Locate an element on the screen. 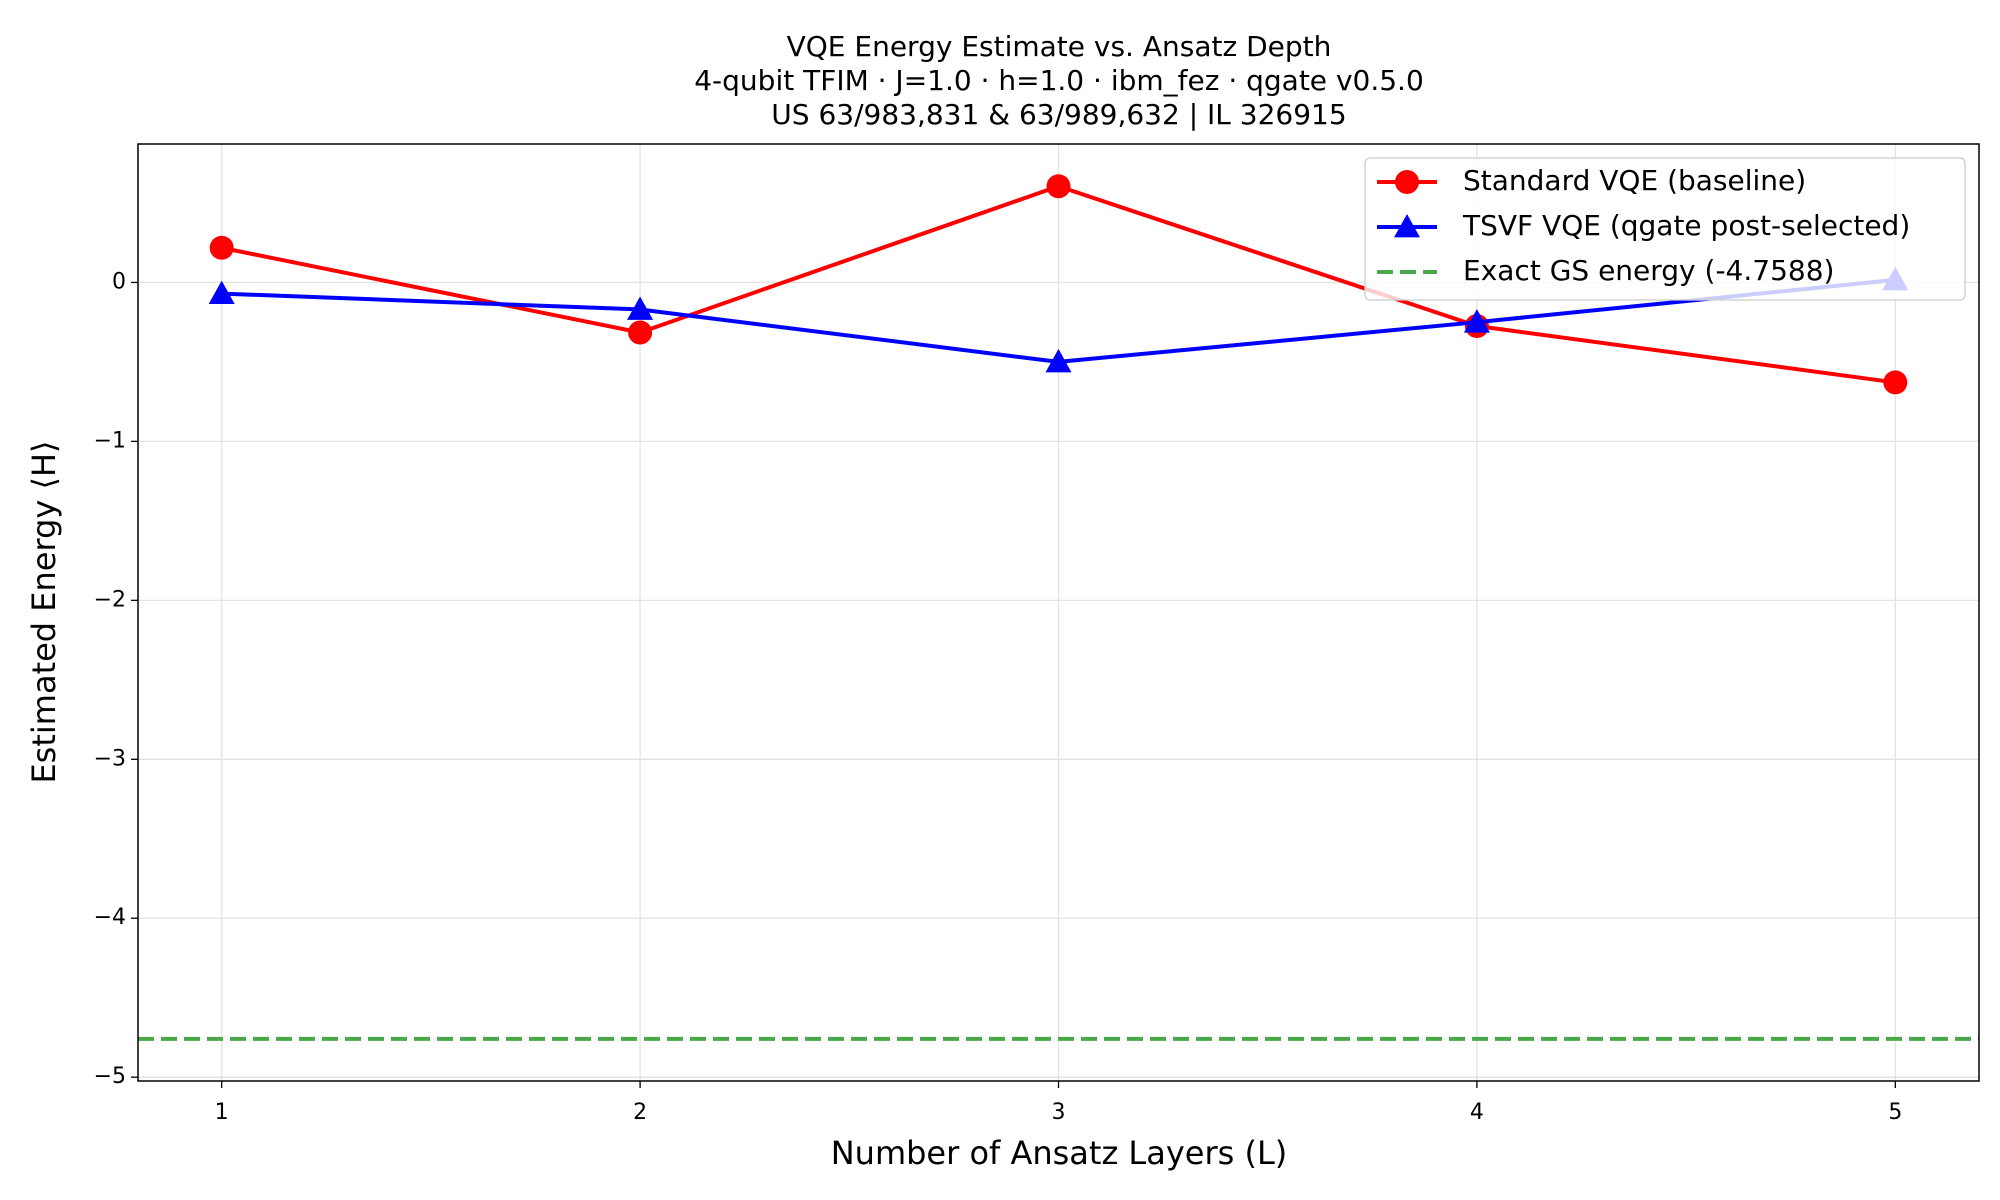 The height and width of the screenshot is (1200, 2000). x-axis-label: Number of Ansatz Layers (L) is located at coordinates (1059, 1153).